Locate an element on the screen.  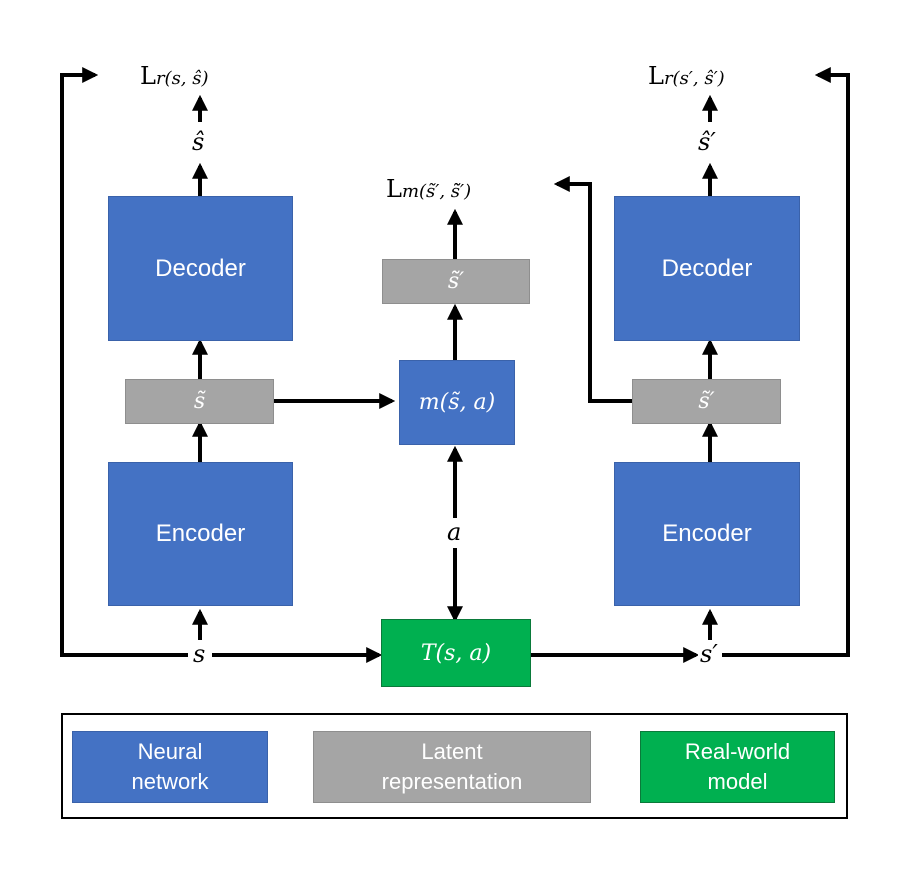
real-world-model-label: T(s, a) is located at coordinates (456, 653).